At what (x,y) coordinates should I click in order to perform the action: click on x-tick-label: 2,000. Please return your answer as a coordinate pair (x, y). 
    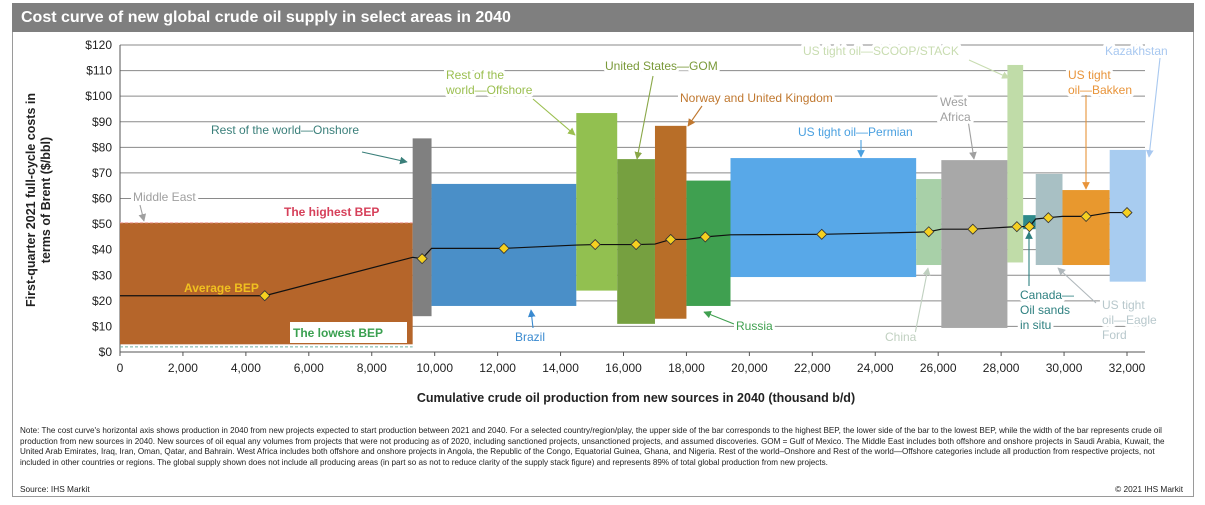
    Looking at the image, I should click on (183, 368).